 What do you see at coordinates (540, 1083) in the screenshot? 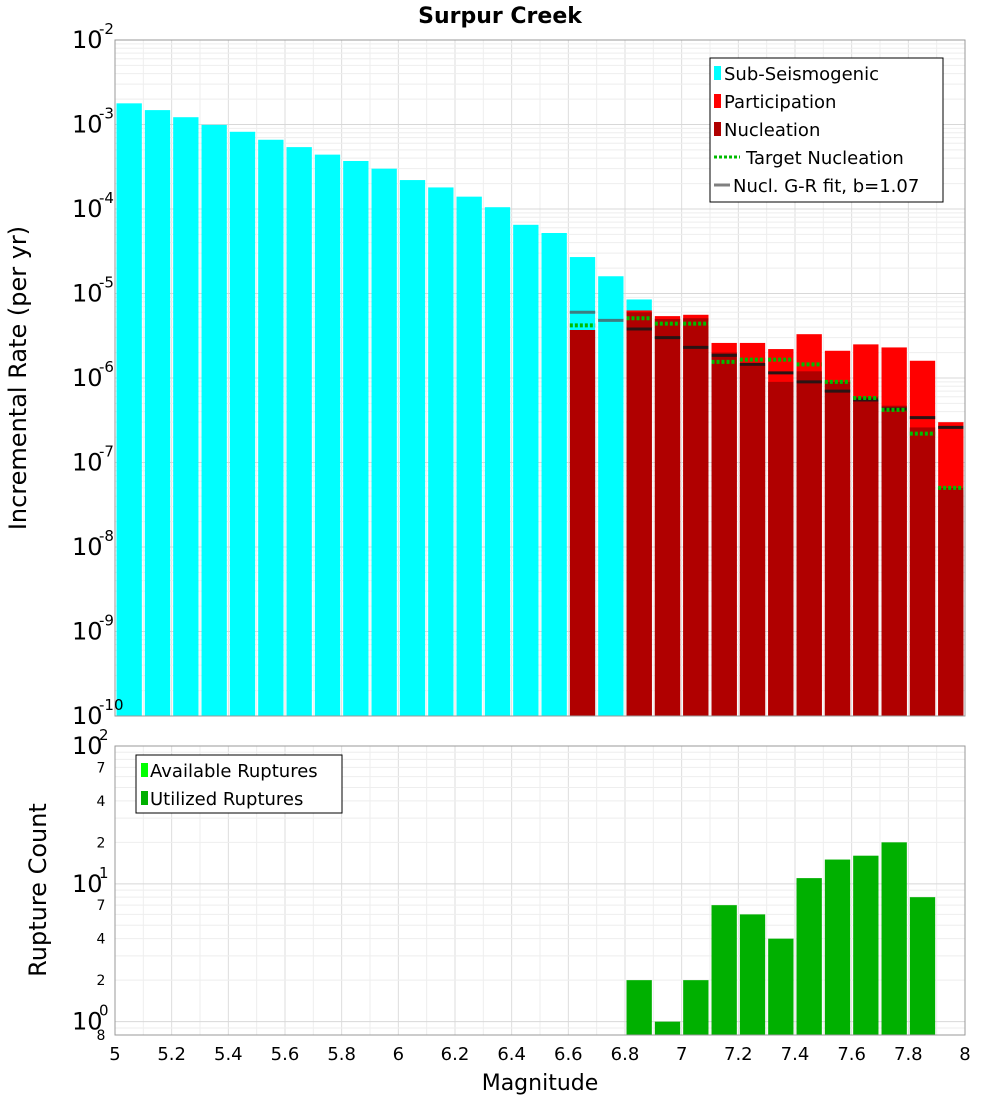
I see `x-axis-label: Magnitude` at bounding box center [540, 1083].